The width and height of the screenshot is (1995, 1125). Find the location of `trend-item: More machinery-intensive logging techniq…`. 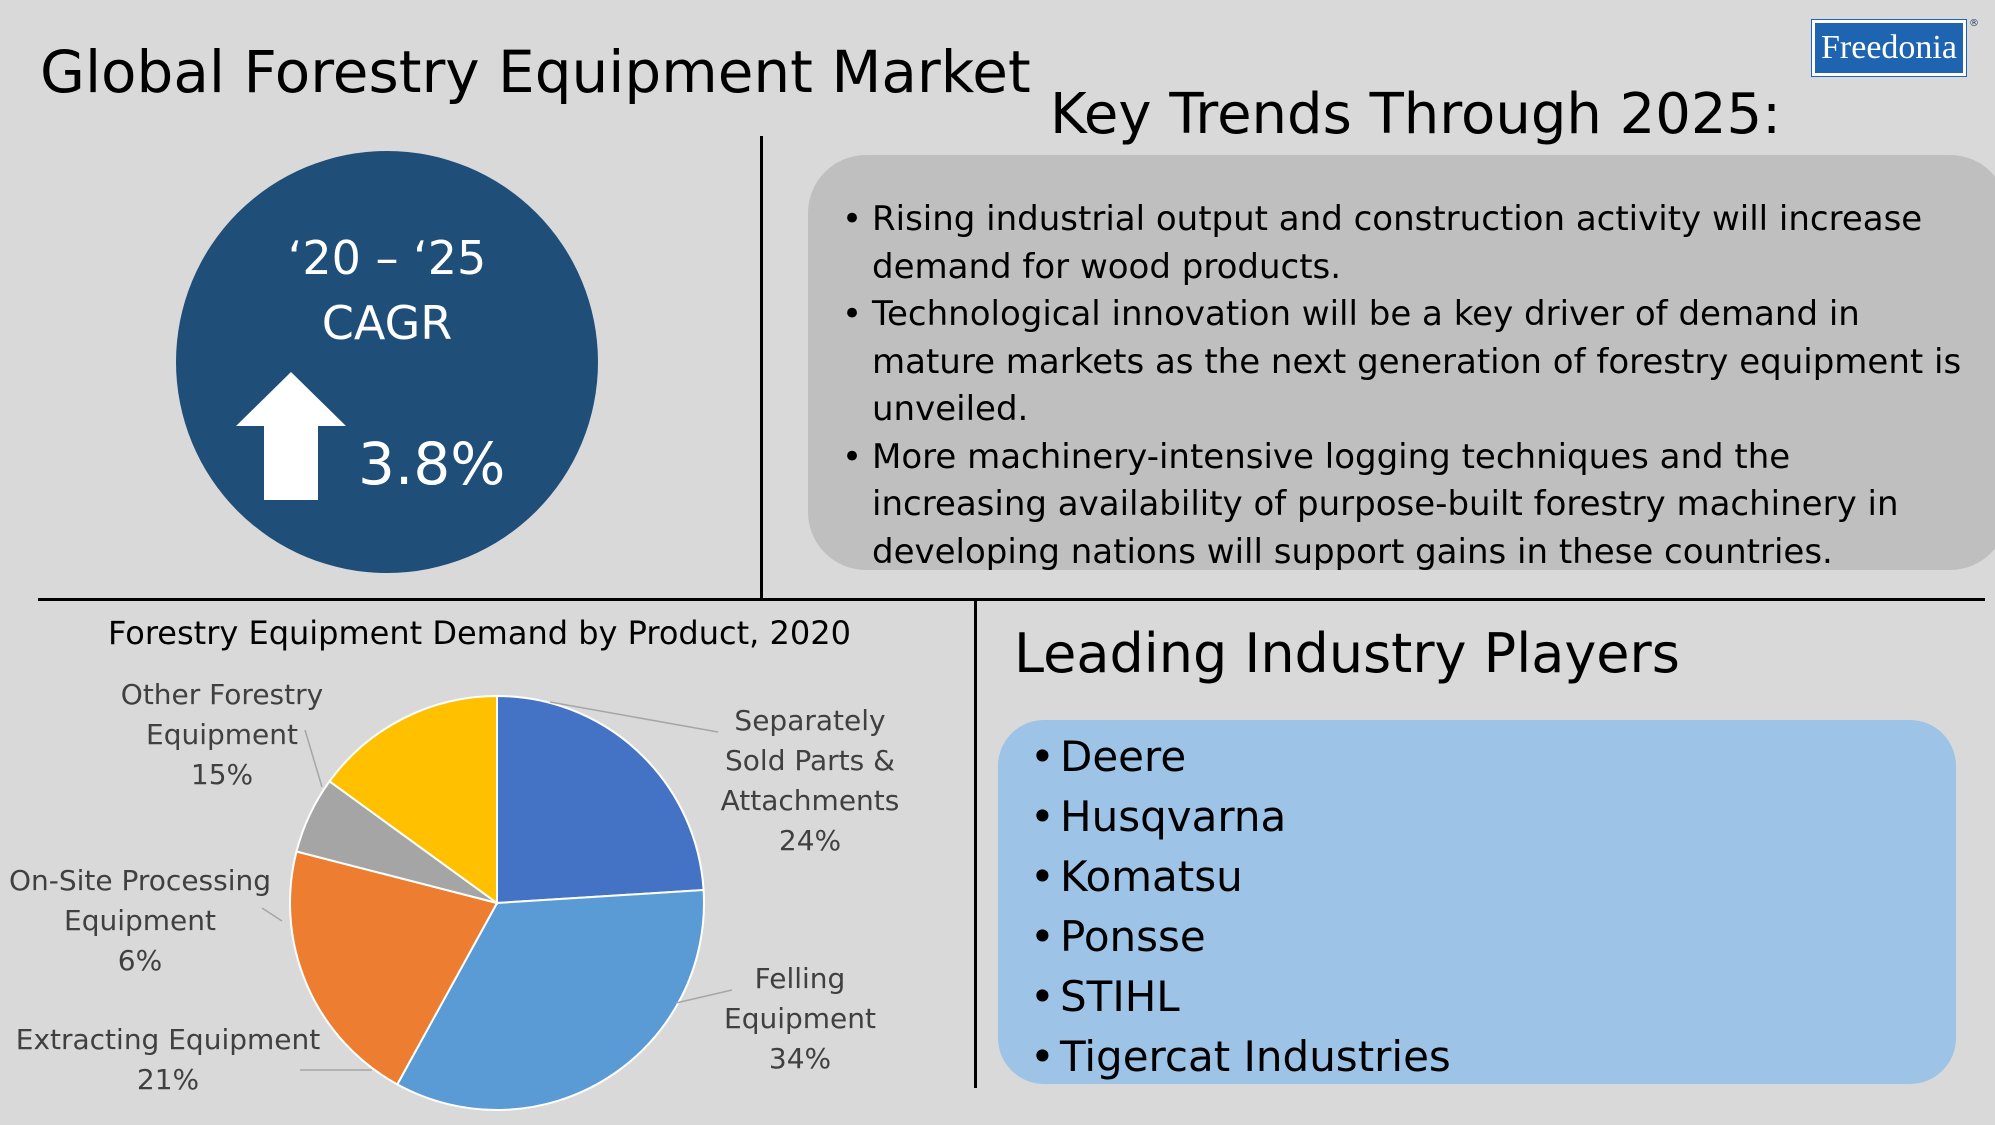

trend-item: More machinery-intensive logging techniq… is located at coordinates (1402, 505).